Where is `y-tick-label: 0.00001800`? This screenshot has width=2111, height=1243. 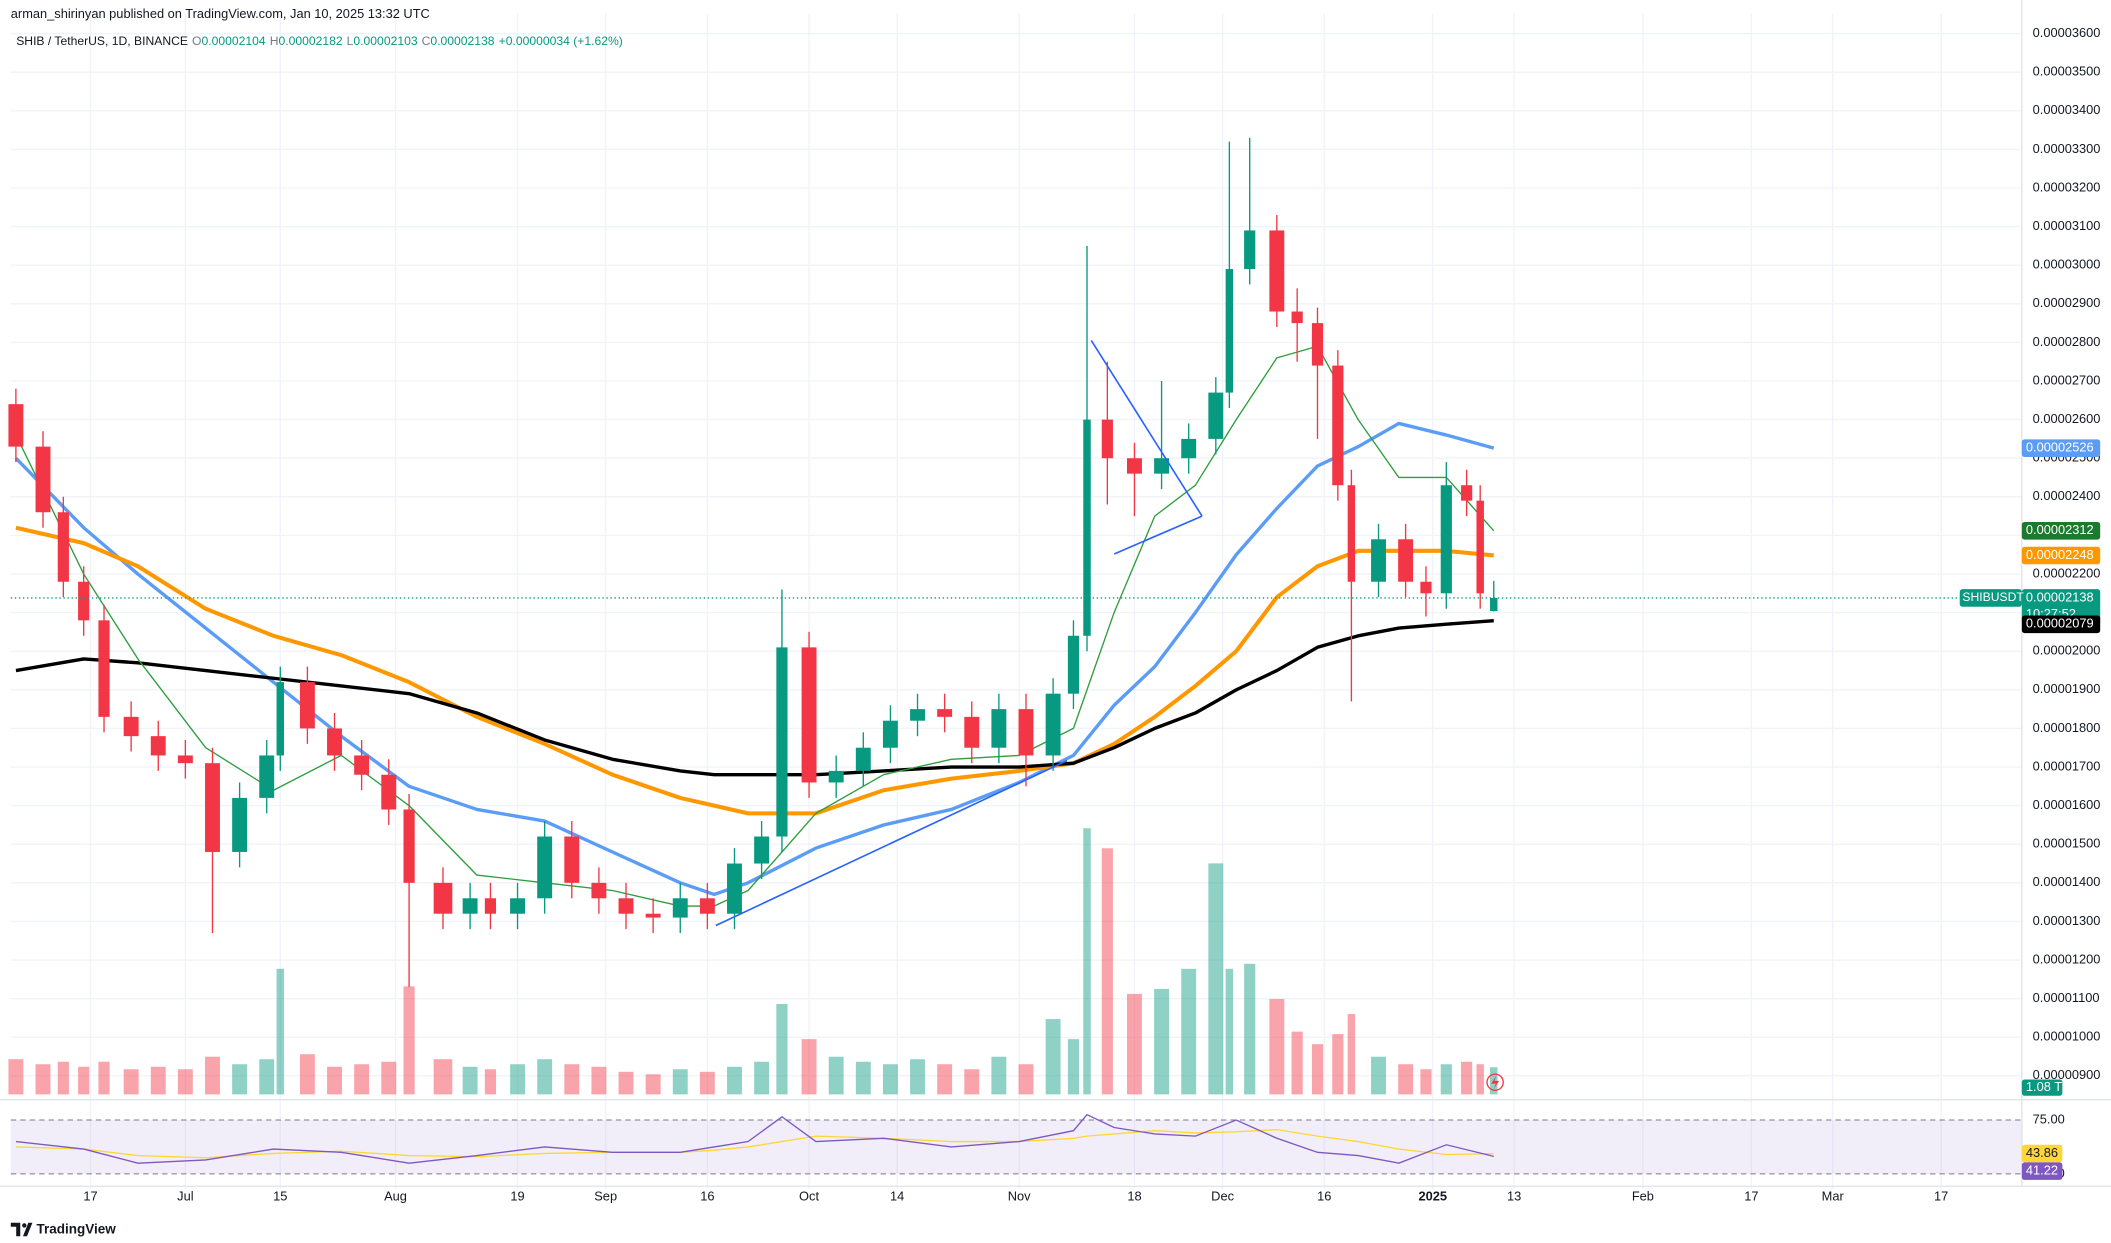 y-tick-label: 0.00001800 is located at coordinates (2067, 727).